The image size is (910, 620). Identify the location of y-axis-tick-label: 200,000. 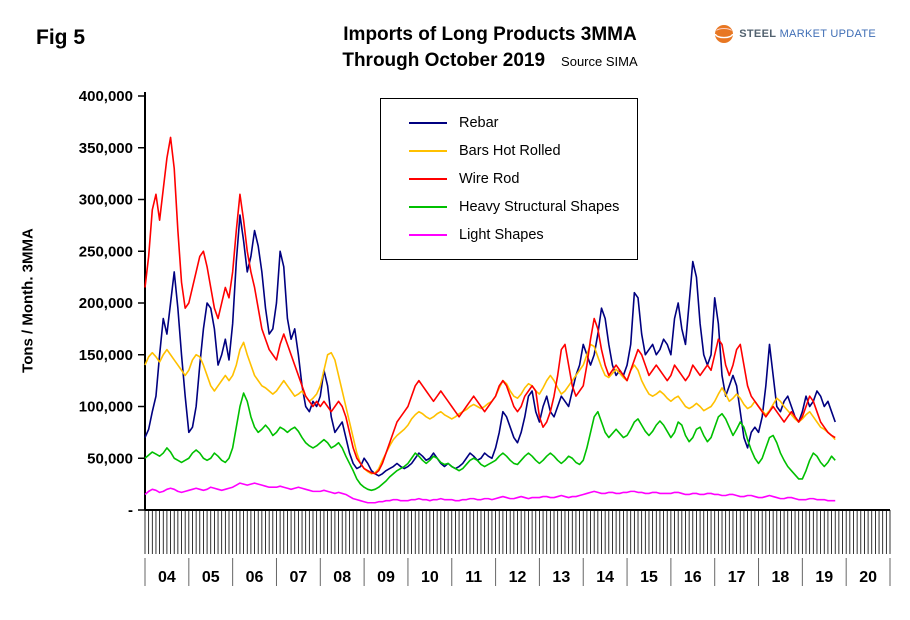
(106, 303).